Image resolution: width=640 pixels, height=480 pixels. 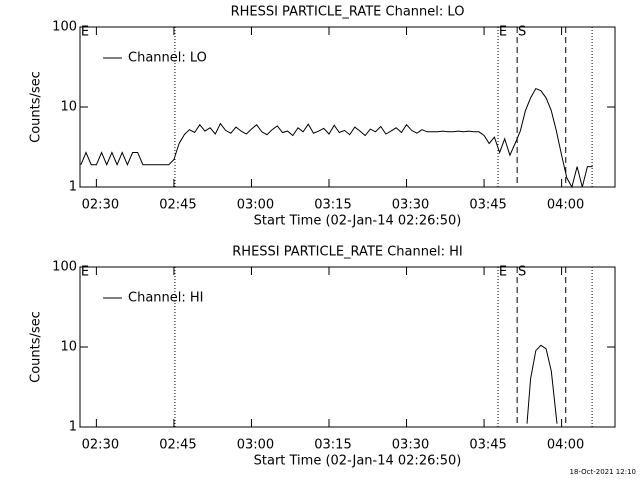 I want to click on footer: 18-Oct-2021 12:10, so click(x=603, y=472).